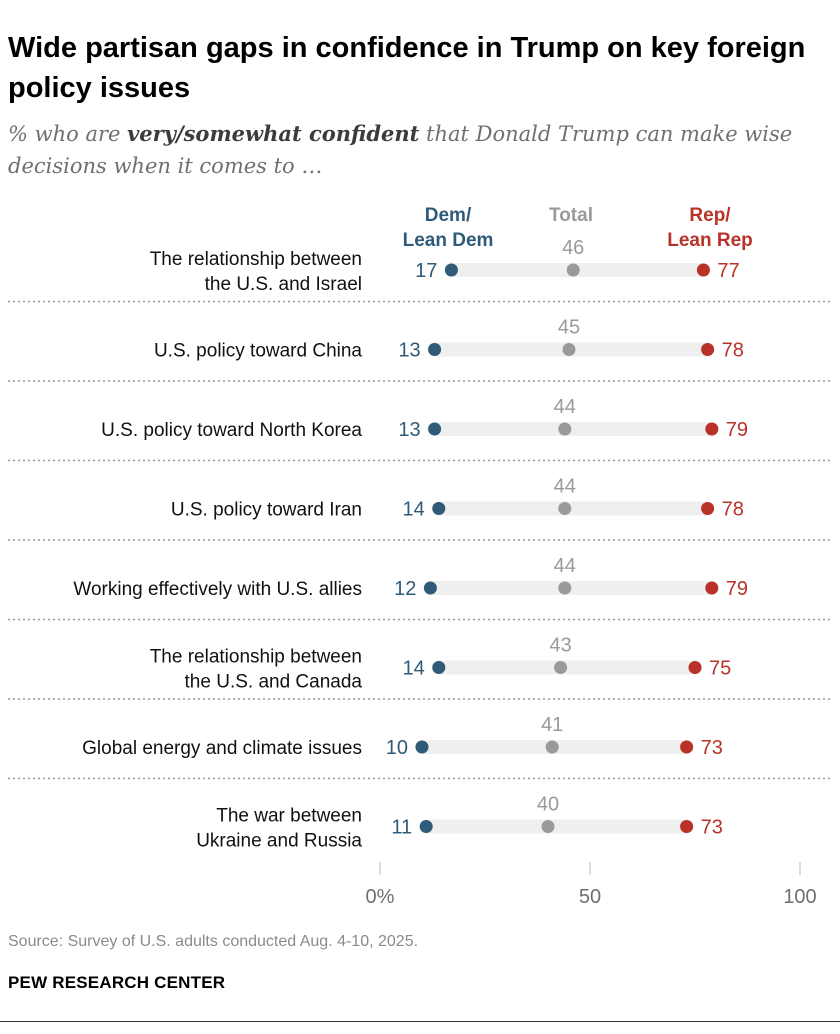 The image size is (840, 1034). I want to click on rep-value-label: 77, so click(728, 271).